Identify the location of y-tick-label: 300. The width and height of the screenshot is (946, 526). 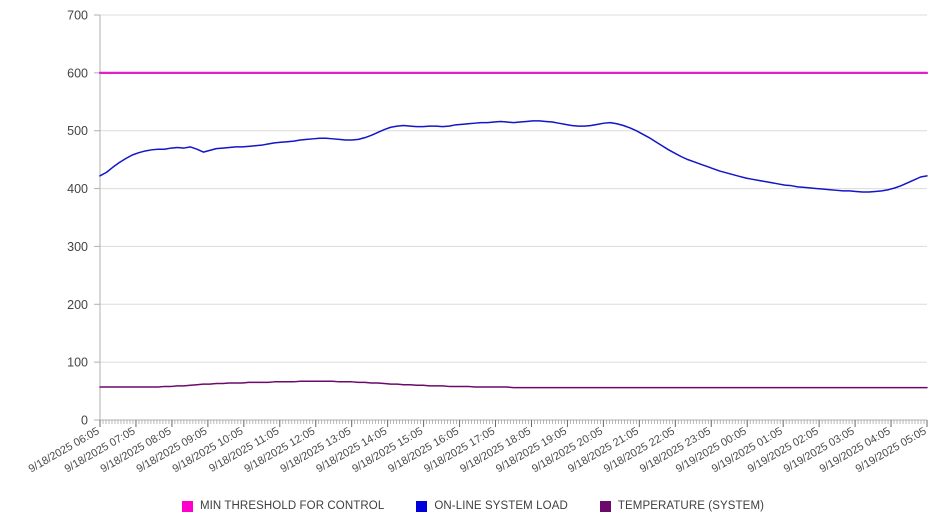
(77, 247).